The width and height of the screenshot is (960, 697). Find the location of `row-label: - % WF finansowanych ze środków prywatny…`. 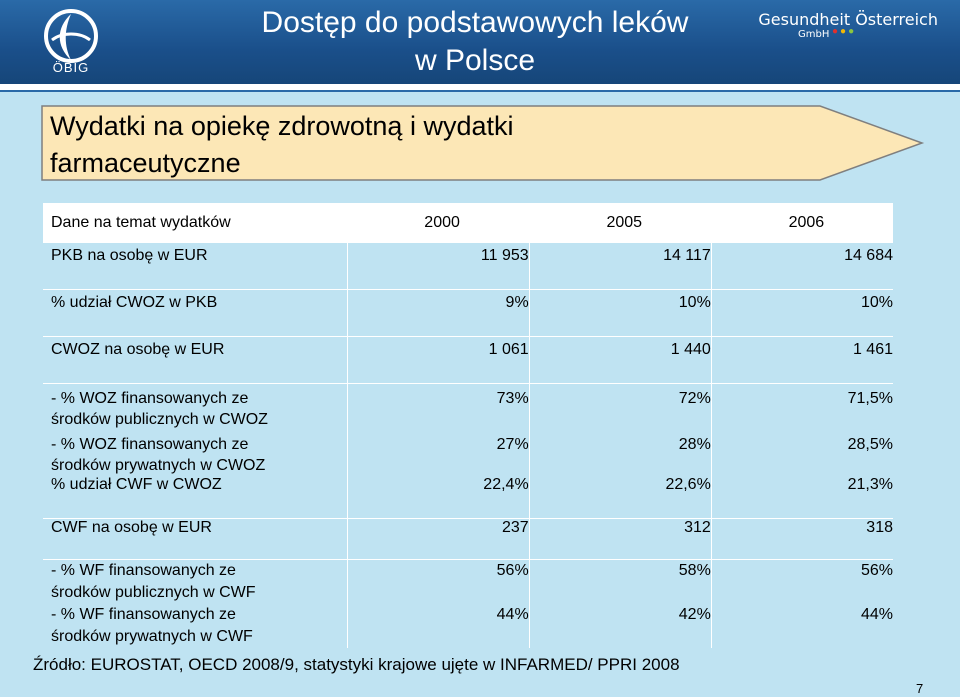

row-label: - % WF finansowanych ze środków prywatny… is located at coordinates (195, 626).